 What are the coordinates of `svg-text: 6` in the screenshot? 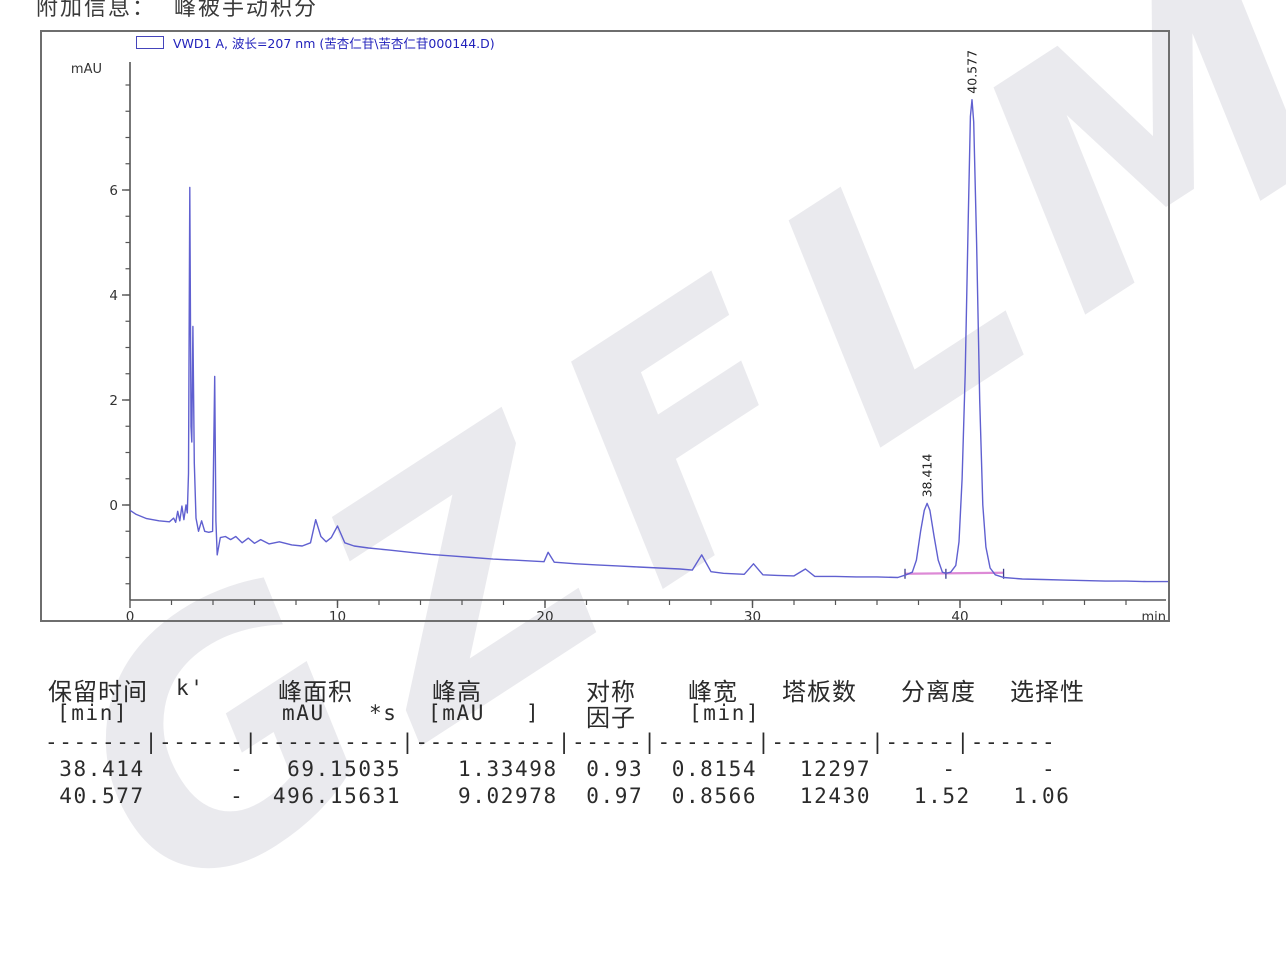 It's located at (113, 191).